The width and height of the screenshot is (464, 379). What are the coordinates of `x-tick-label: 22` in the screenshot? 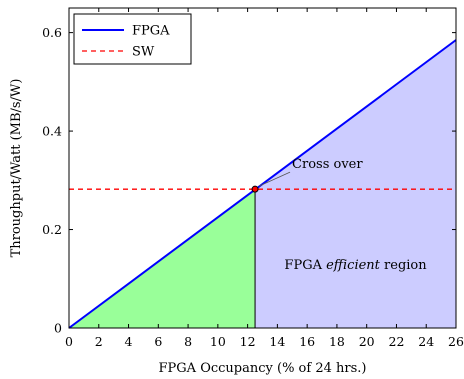 It's located at (397, 341).